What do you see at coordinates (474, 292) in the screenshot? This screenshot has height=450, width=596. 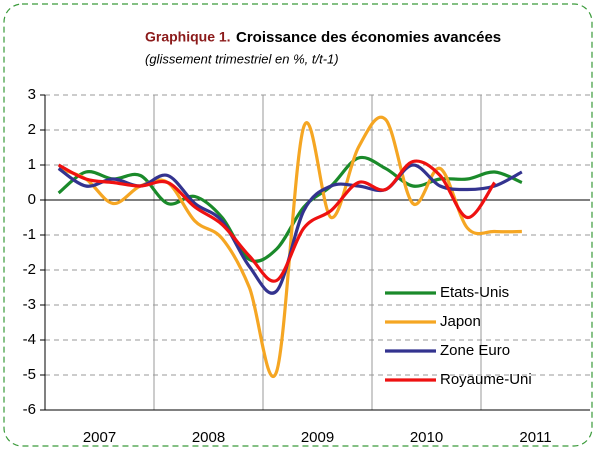 I see `legend-label: Etats-Unis` at bounding box center [474, 292].